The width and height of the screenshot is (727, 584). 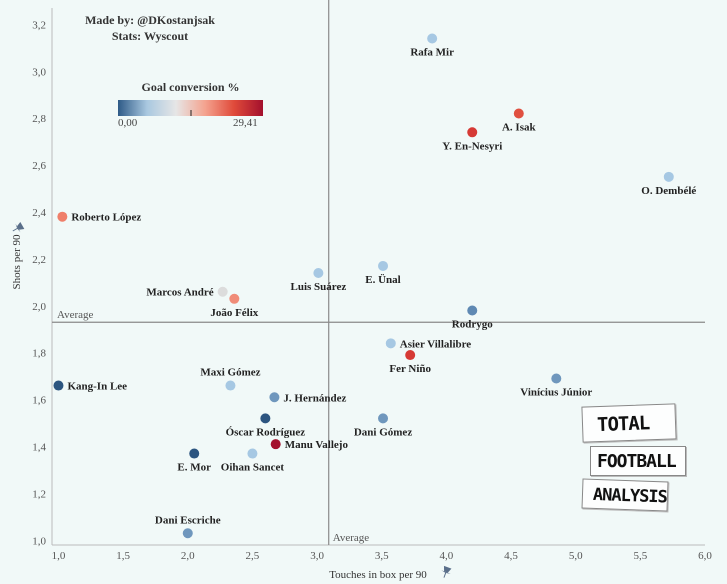 What do you see at coordinates (39, 72) in the screenshot?
I see `y-tick-label: 3,0` at bounding box center [39, 72].